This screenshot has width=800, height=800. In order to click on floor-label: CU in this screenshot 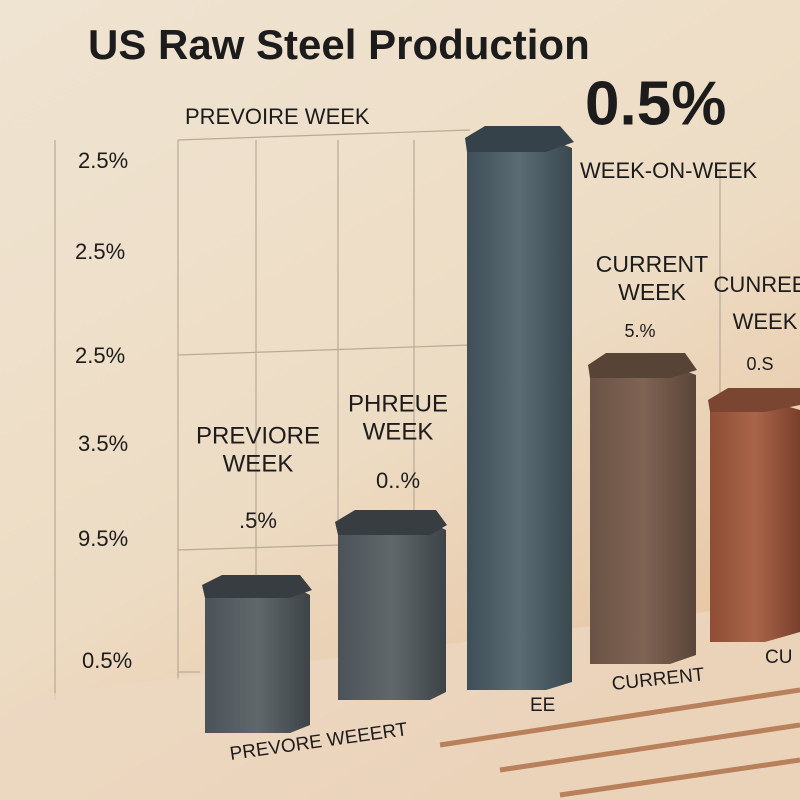, I will do `click(778, 657)`.